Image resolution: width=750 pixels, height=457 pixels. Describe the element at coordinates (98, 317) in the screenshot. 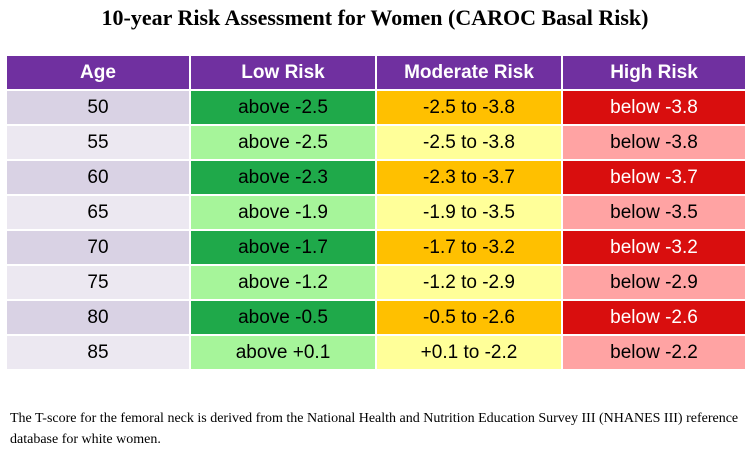

I see `age-cell: 80` at that location.